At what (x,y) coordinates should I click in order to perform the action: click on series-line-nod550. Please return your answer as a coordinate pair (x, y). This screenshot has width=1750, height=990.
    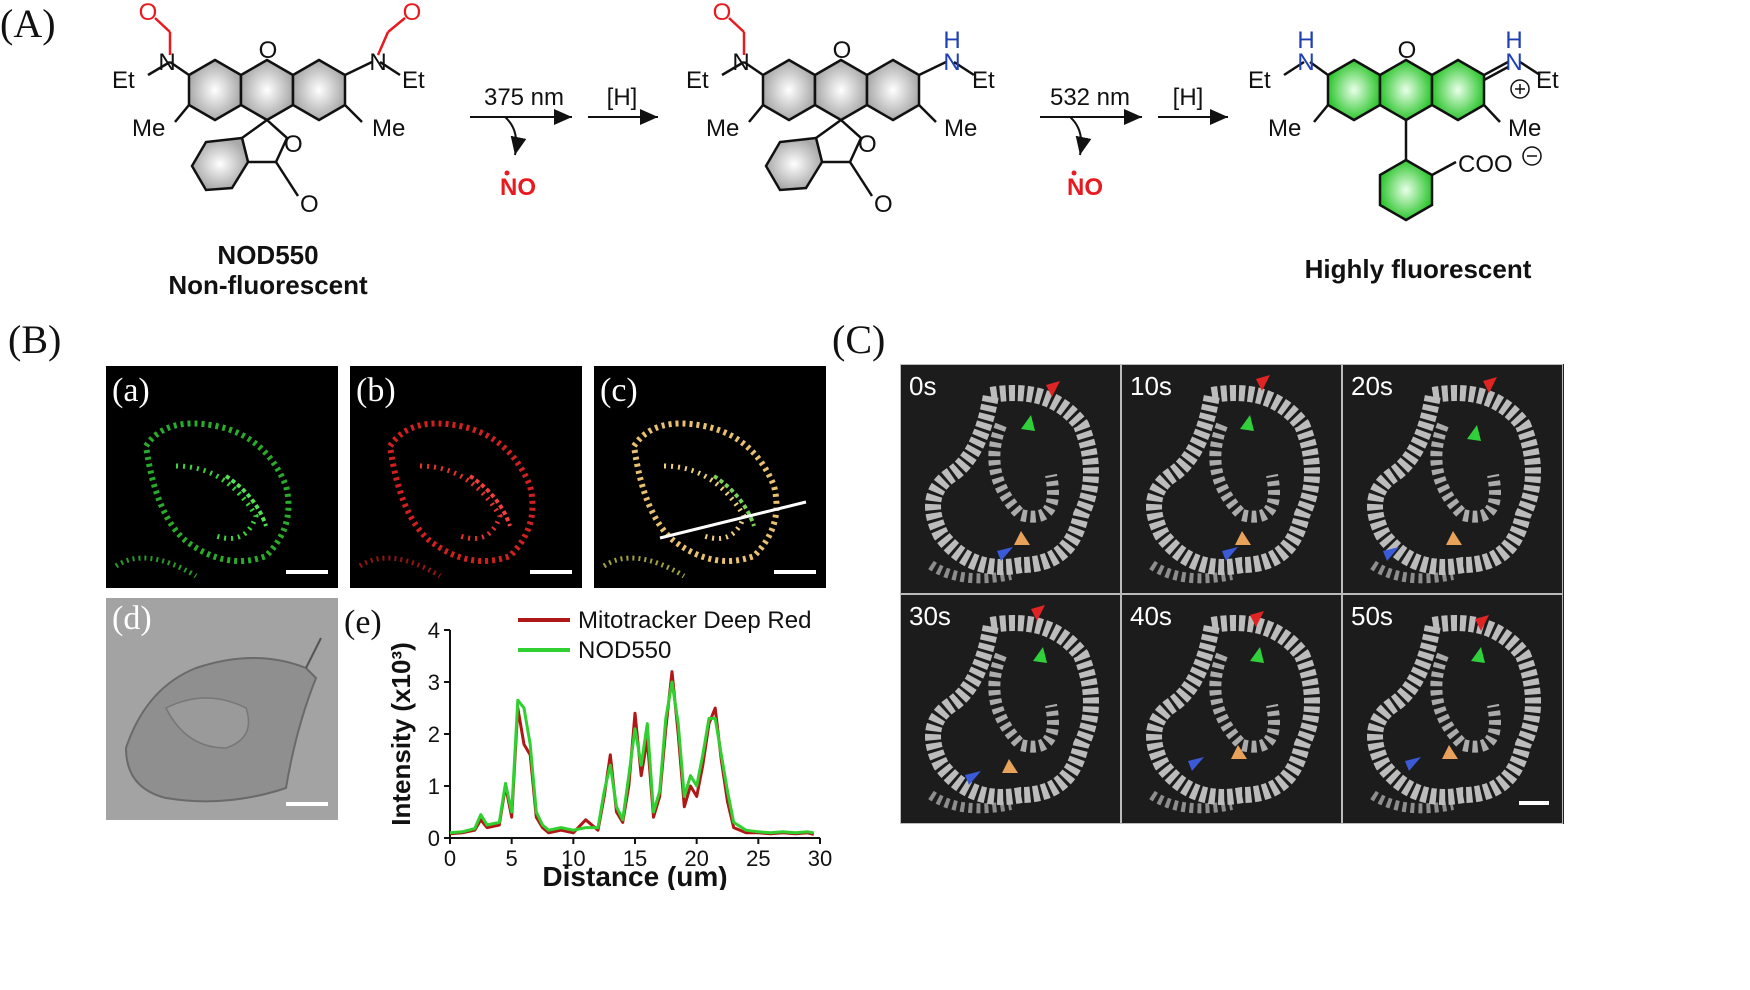
    Looking at the image, I should click on (632, 757).